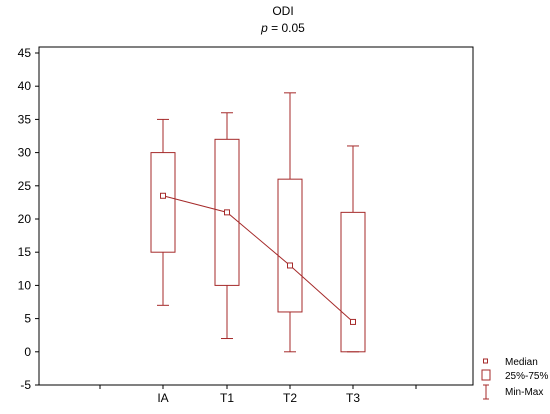 The width and height of the screenshot is (550, 414). Describe the element at coordinates (258, 395) in the screenshot. I see `x-axis: IA T1 T2 T3` at that location.